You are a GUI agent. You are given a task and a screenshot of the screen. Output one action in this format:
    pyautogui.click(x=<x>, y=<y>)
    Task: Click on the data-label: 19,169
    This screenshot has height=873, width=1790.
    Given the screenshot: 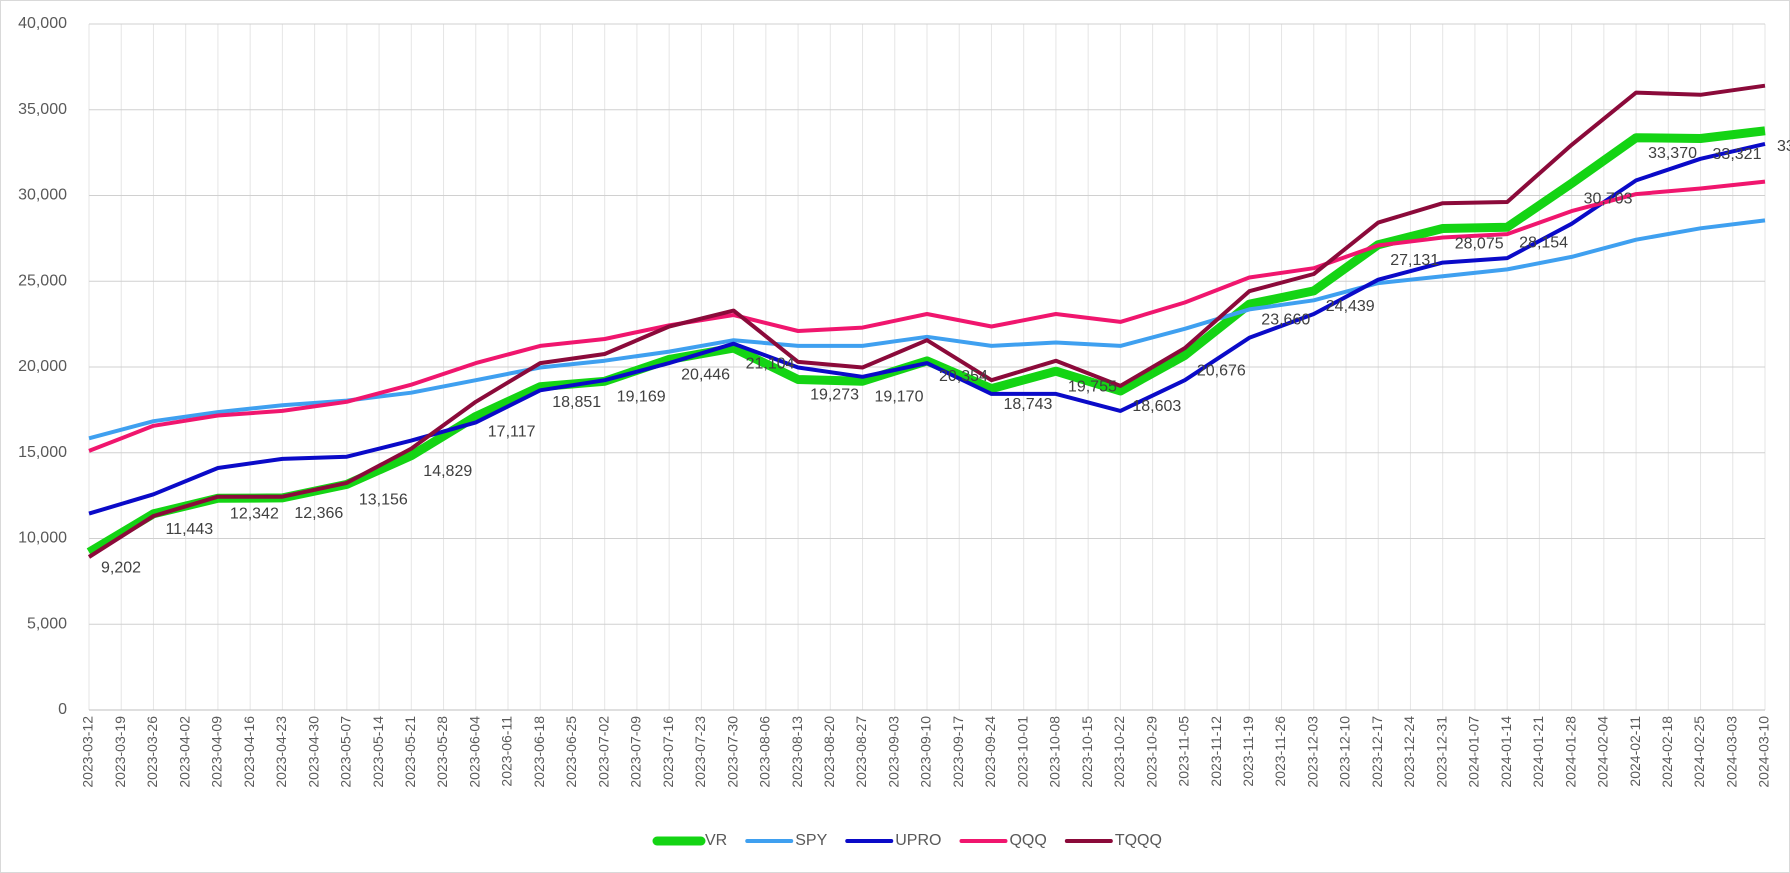 What is the action you would take?
    pyautogui.click(x=641, y=396)
    